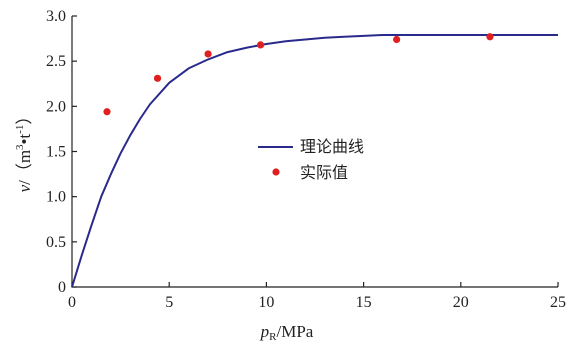 The image size is (573, 344). I want to click on y-tick-label: 3.0, so click(56, 16).